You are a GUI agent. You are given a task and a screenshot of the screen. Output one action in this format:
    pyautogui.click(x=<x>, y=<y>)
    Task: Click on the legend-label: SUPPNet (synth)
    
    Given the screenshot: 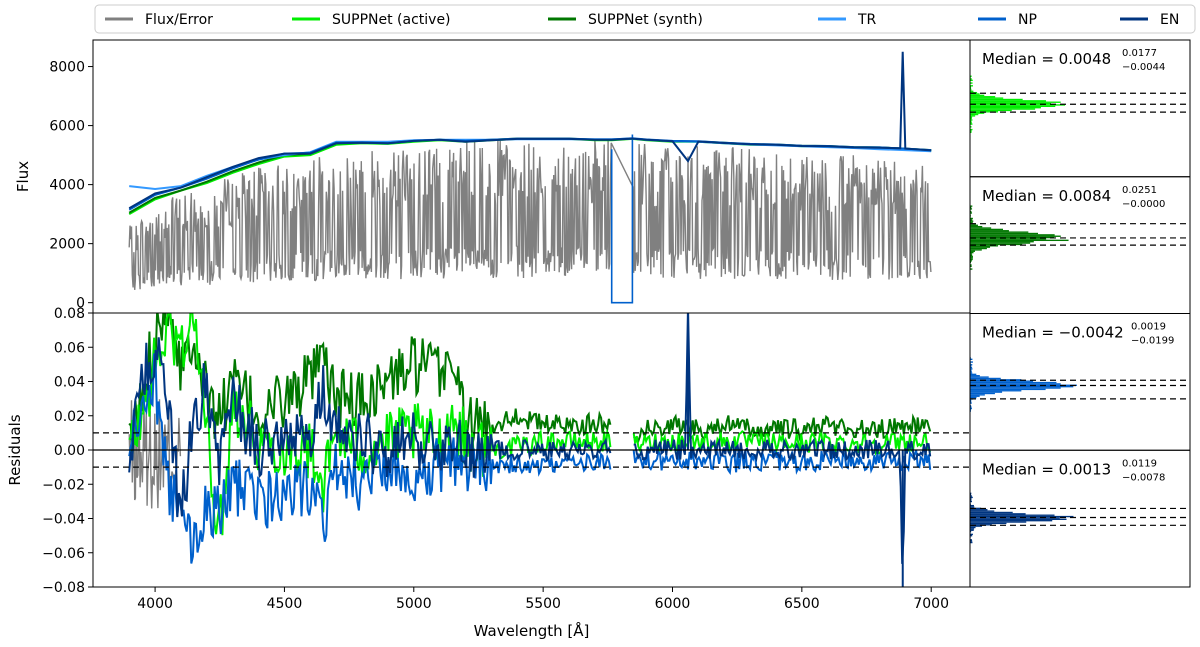 What is the action you would take?
    pyautogui.click(x=645, y=20)
    